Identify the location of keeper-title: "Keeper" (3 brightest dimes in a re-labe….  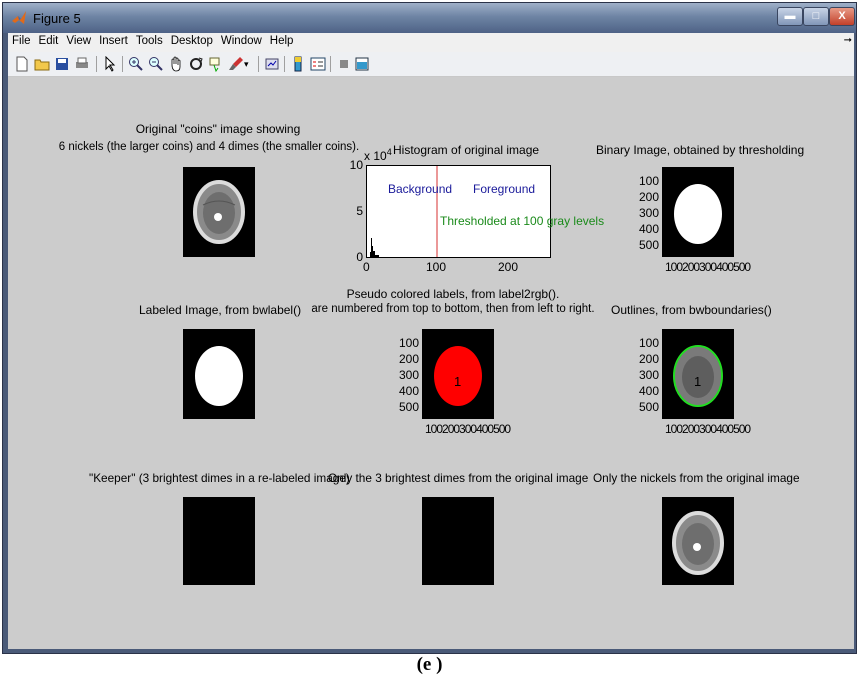
(219, 478).